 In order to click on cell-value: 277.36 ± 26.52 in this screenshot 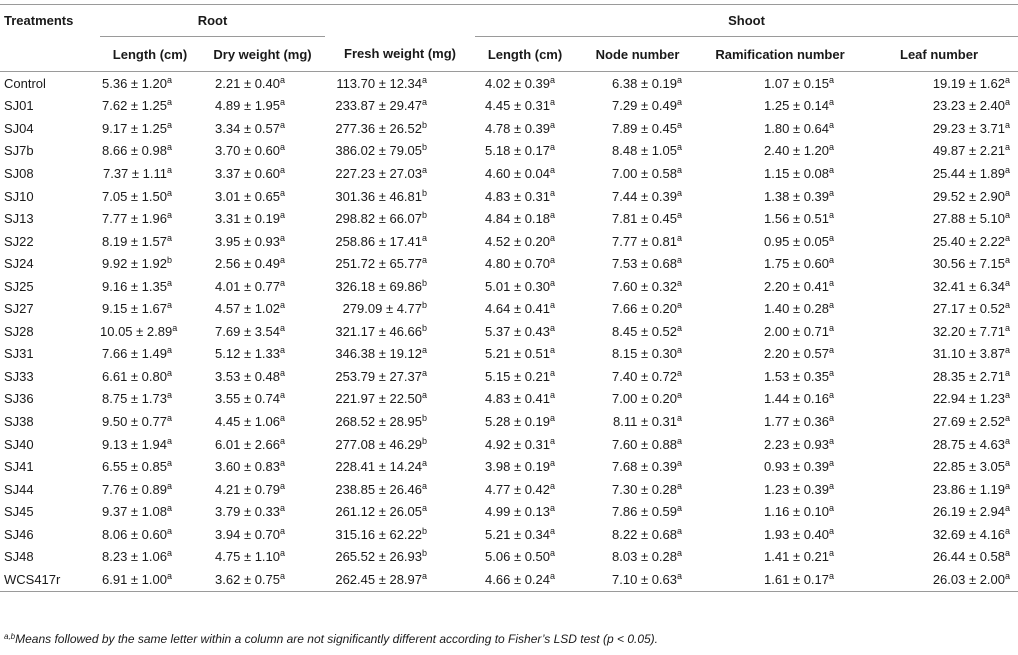, I will do `click(378, 128)`.